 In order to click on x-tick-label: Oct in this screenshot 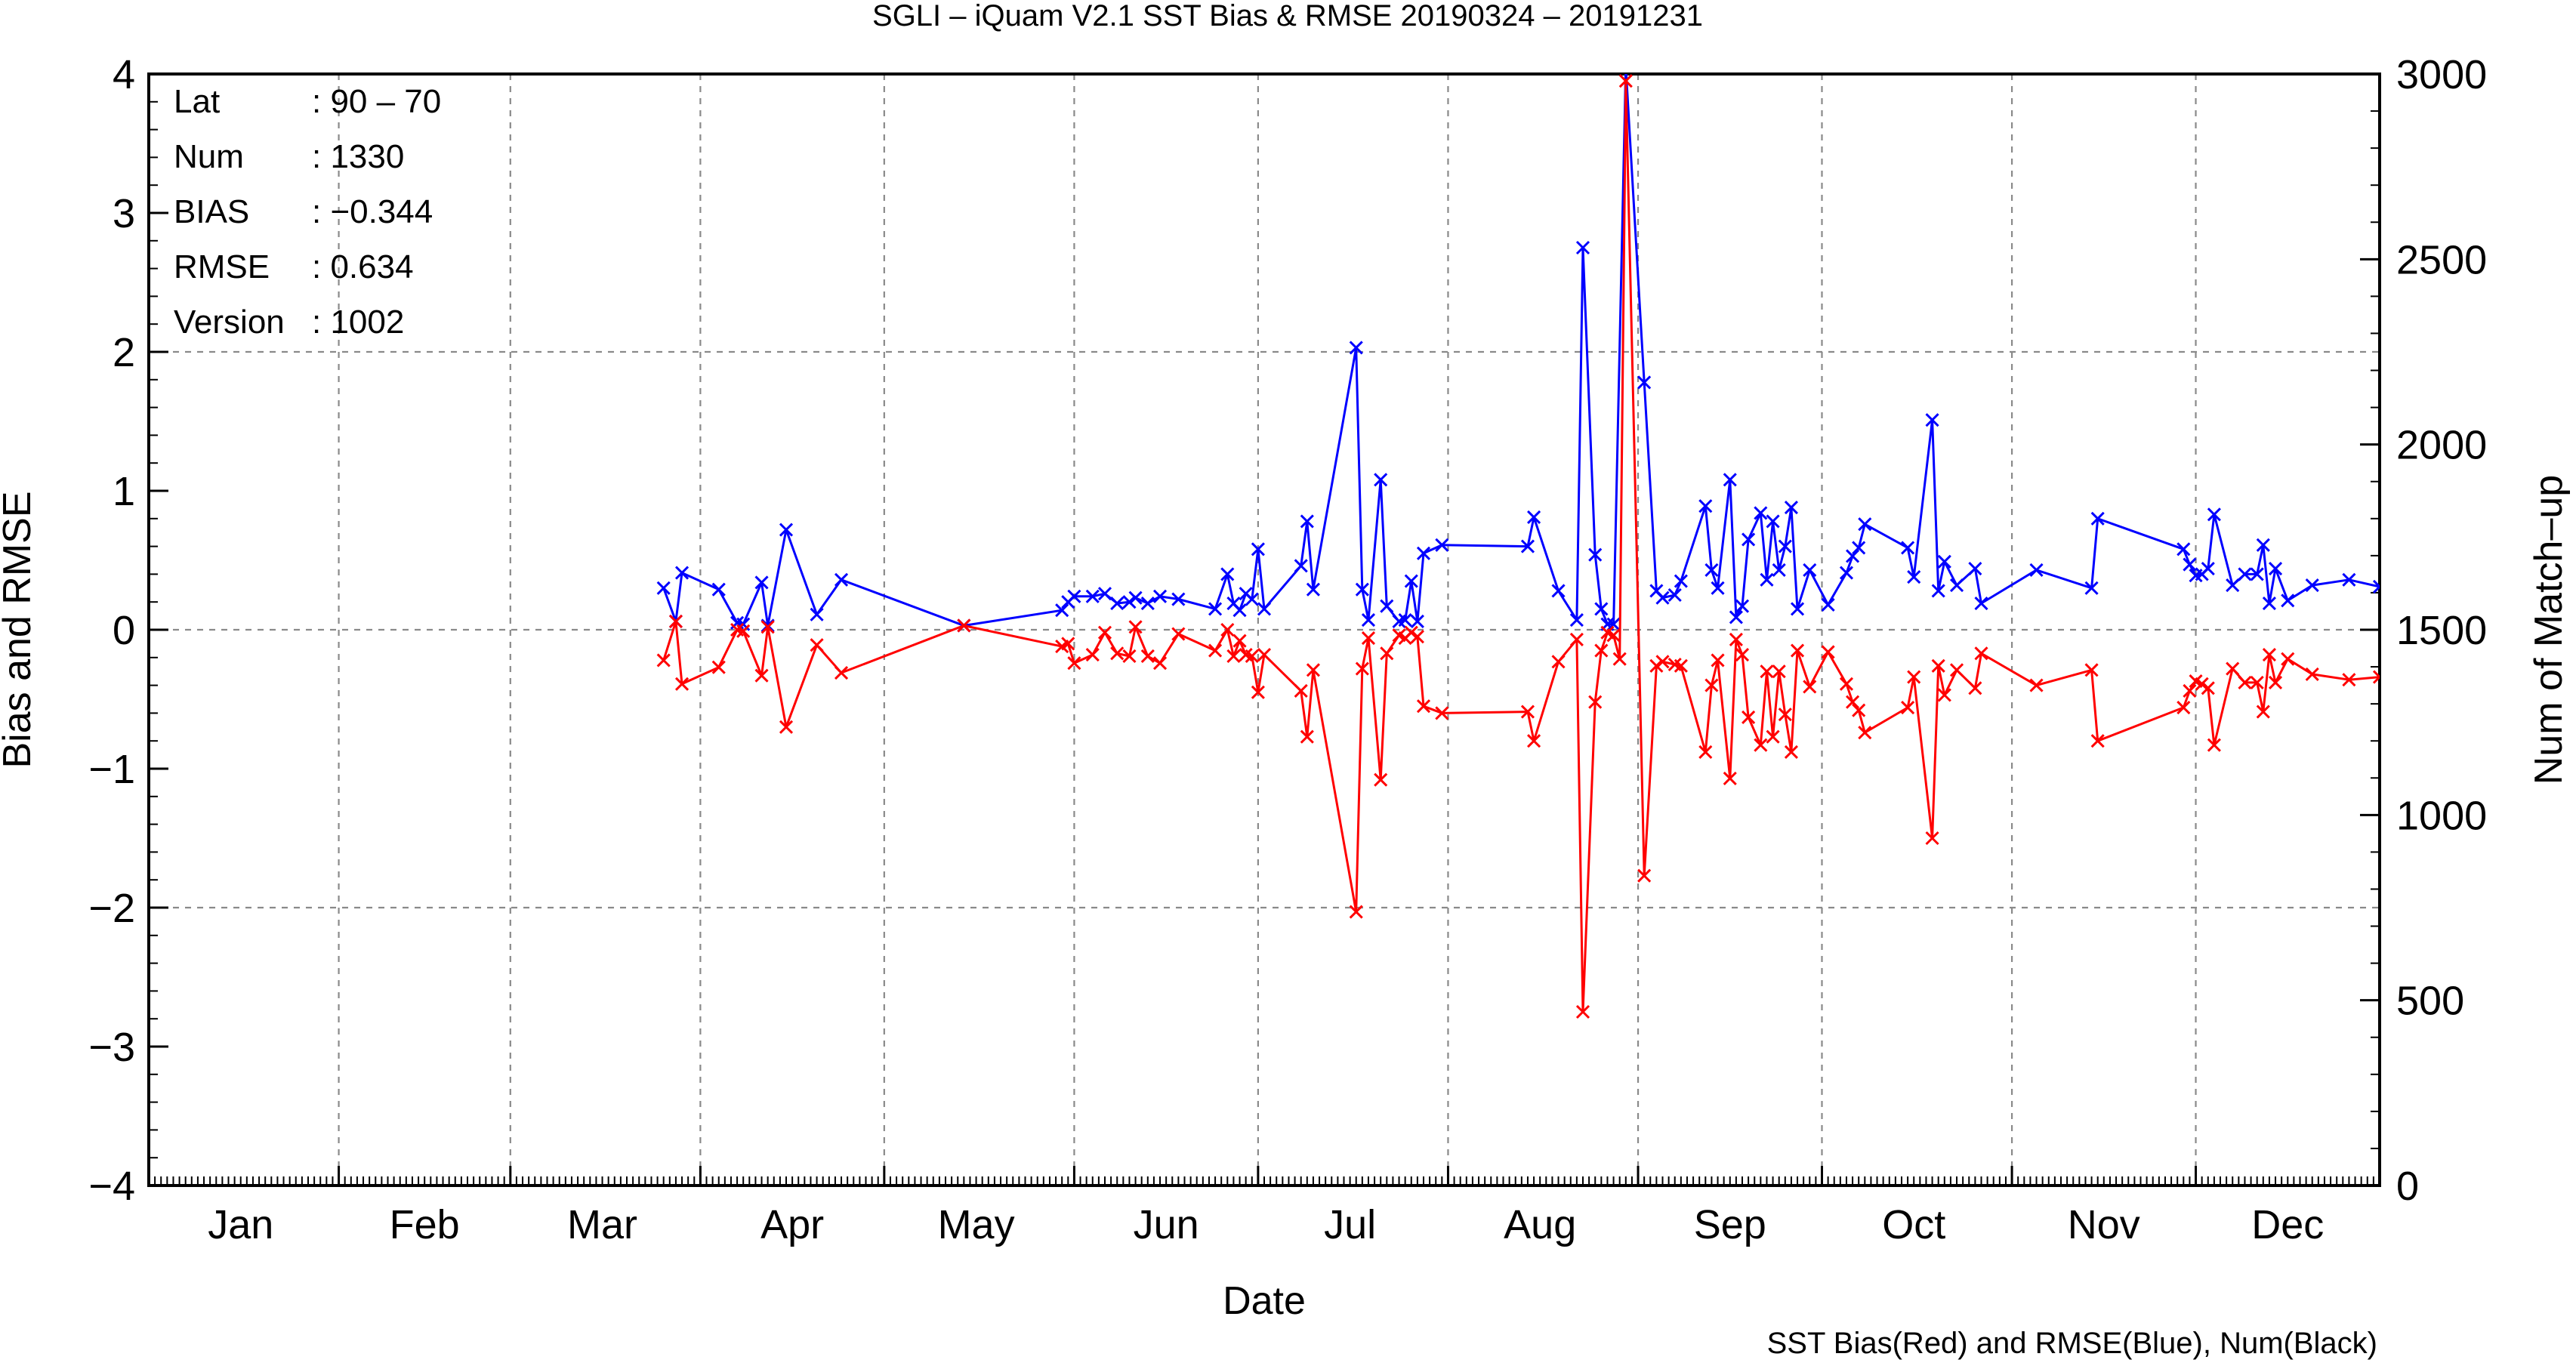, I will do `click(1913, 1224)`.